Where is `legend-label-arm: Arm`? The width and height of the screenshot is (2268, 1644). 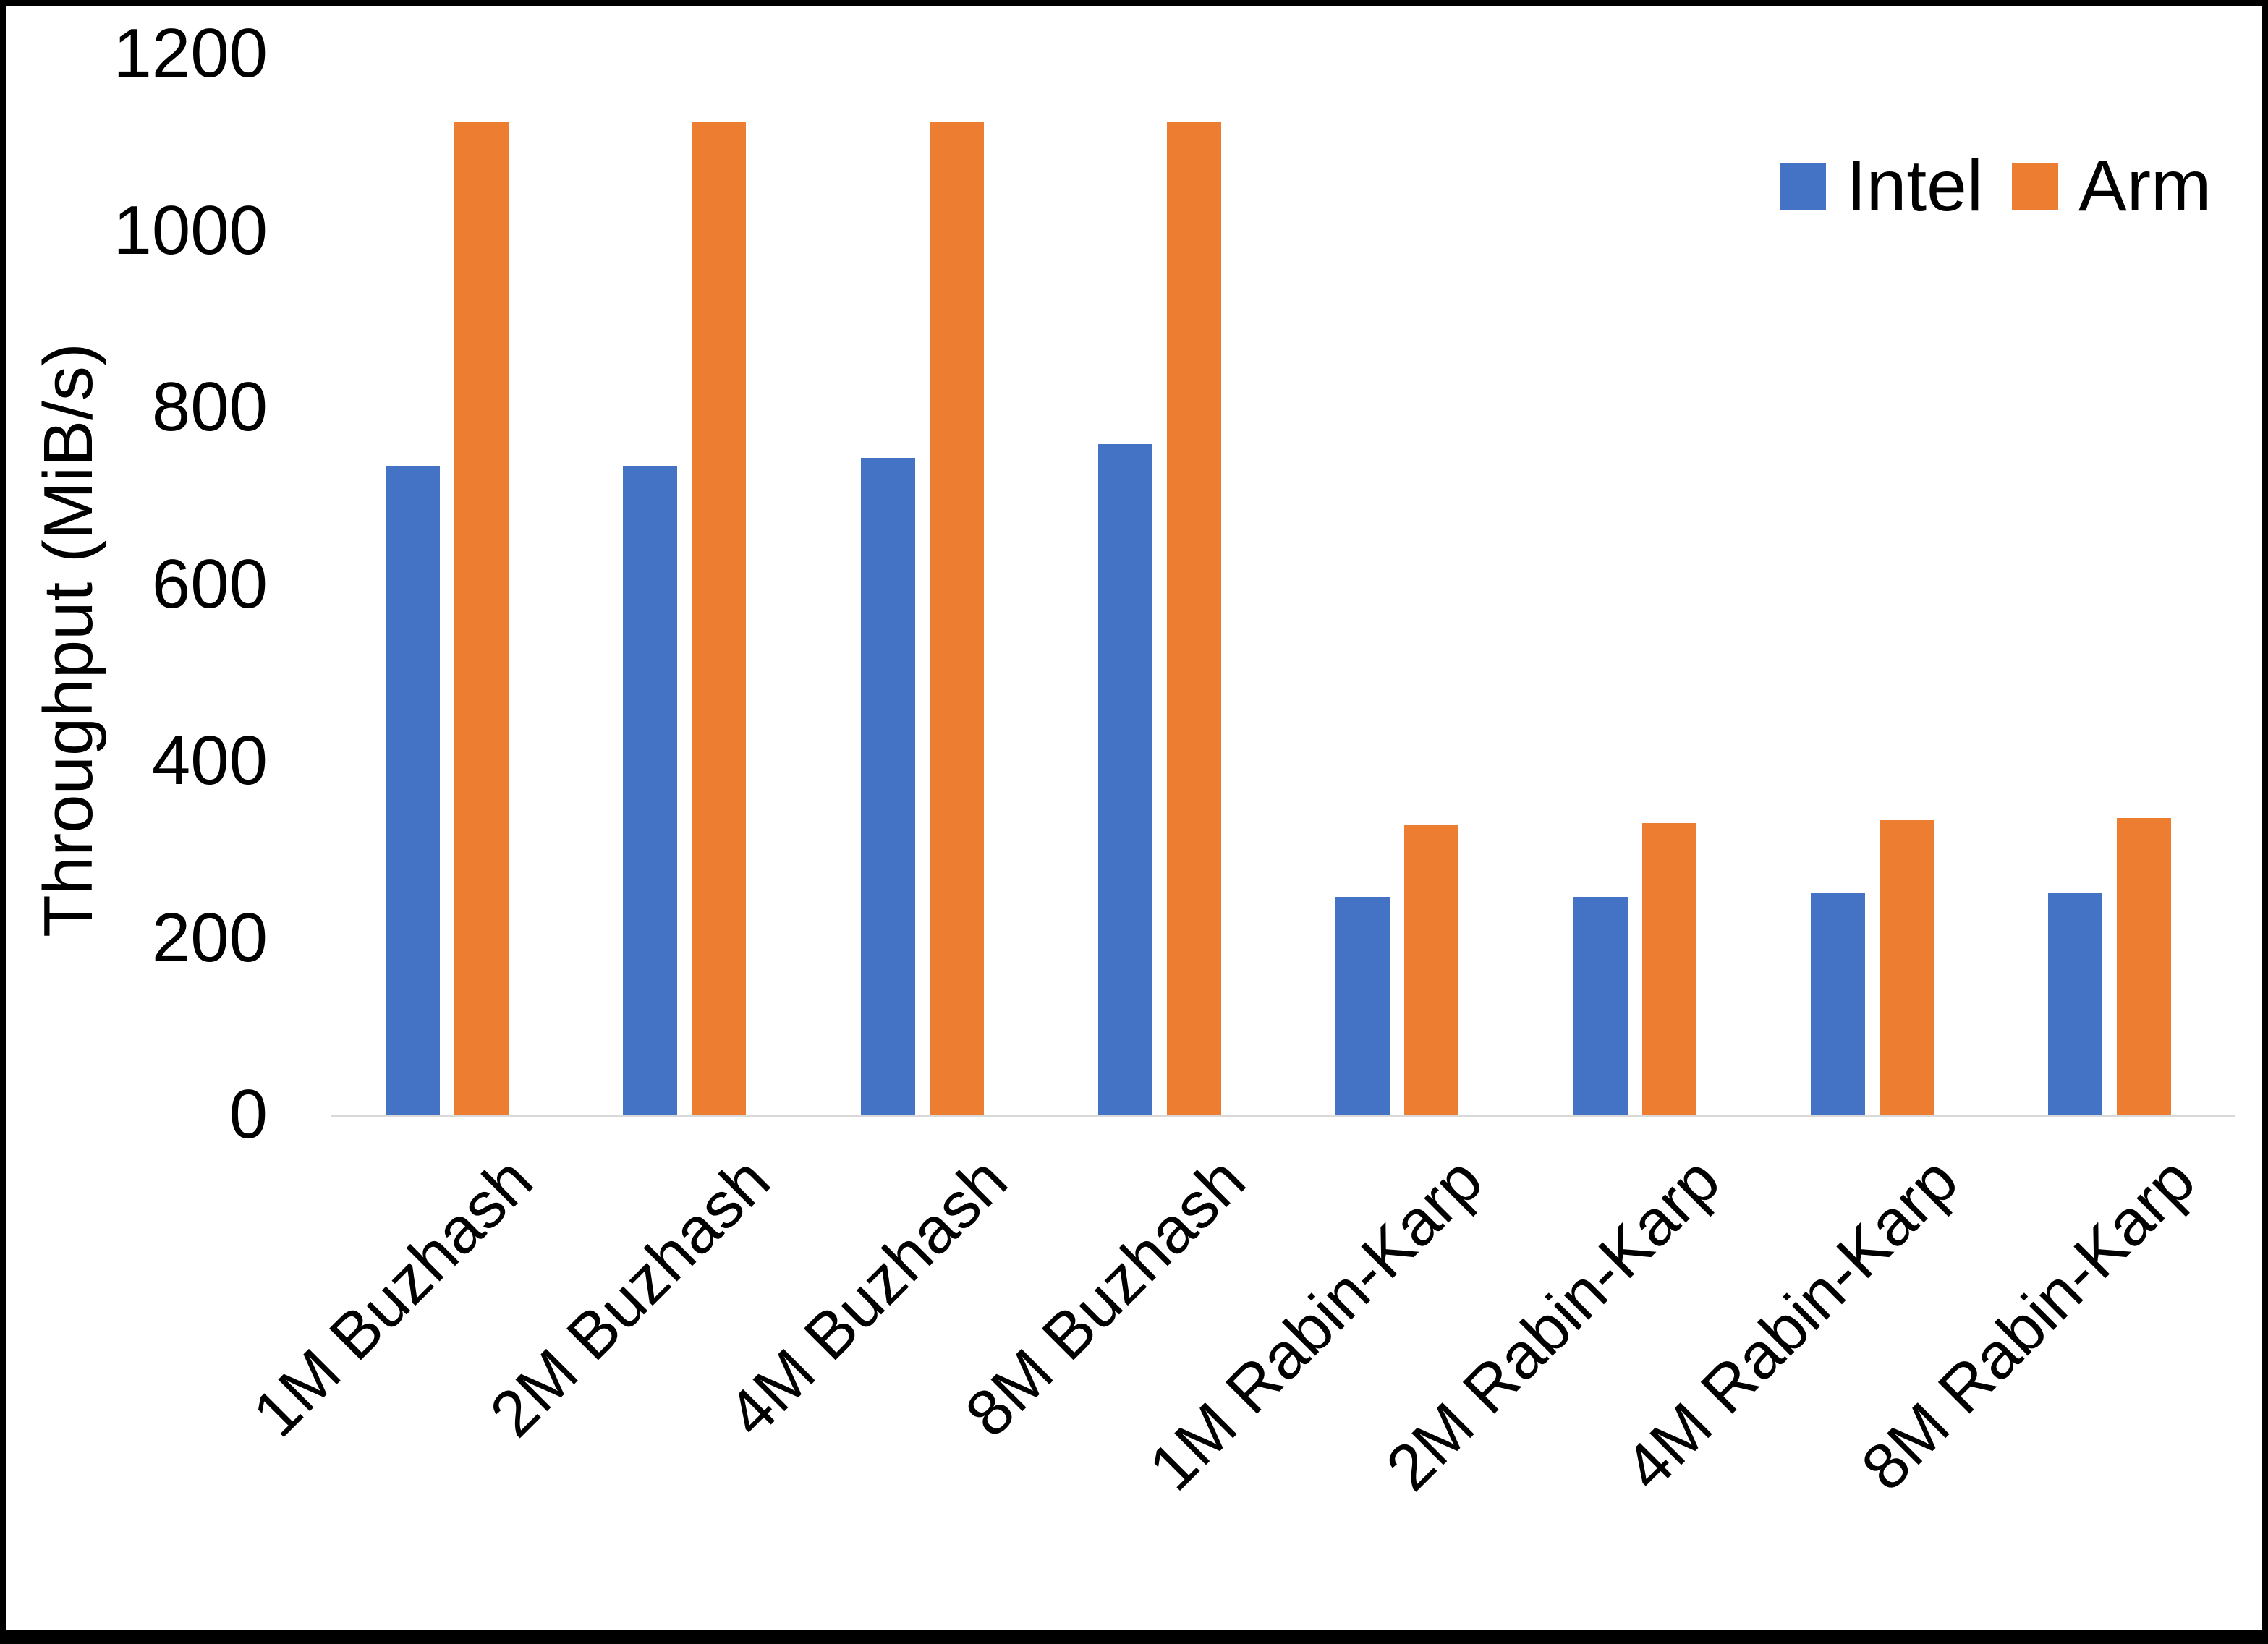 legend-label-arm: Arm is located at coordinates (2145, 185).